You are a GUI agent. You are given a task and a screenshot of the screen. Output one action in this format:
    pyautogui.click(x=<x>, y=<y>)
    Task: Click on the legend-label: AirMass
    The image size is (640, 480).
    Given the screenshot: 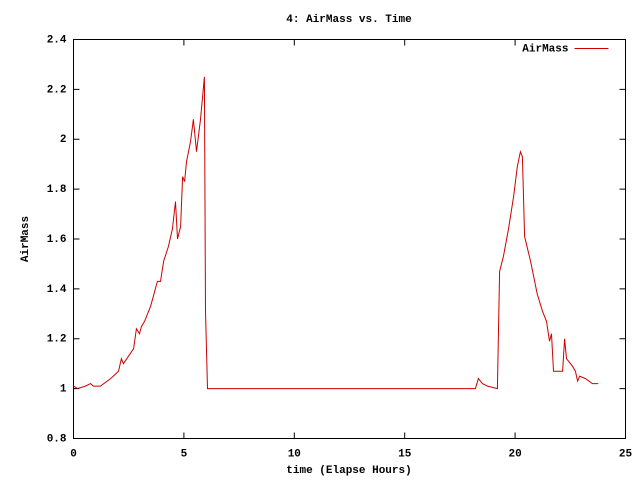 What is the action you would take?
    pyautogui.click(x=545, y=49)
    